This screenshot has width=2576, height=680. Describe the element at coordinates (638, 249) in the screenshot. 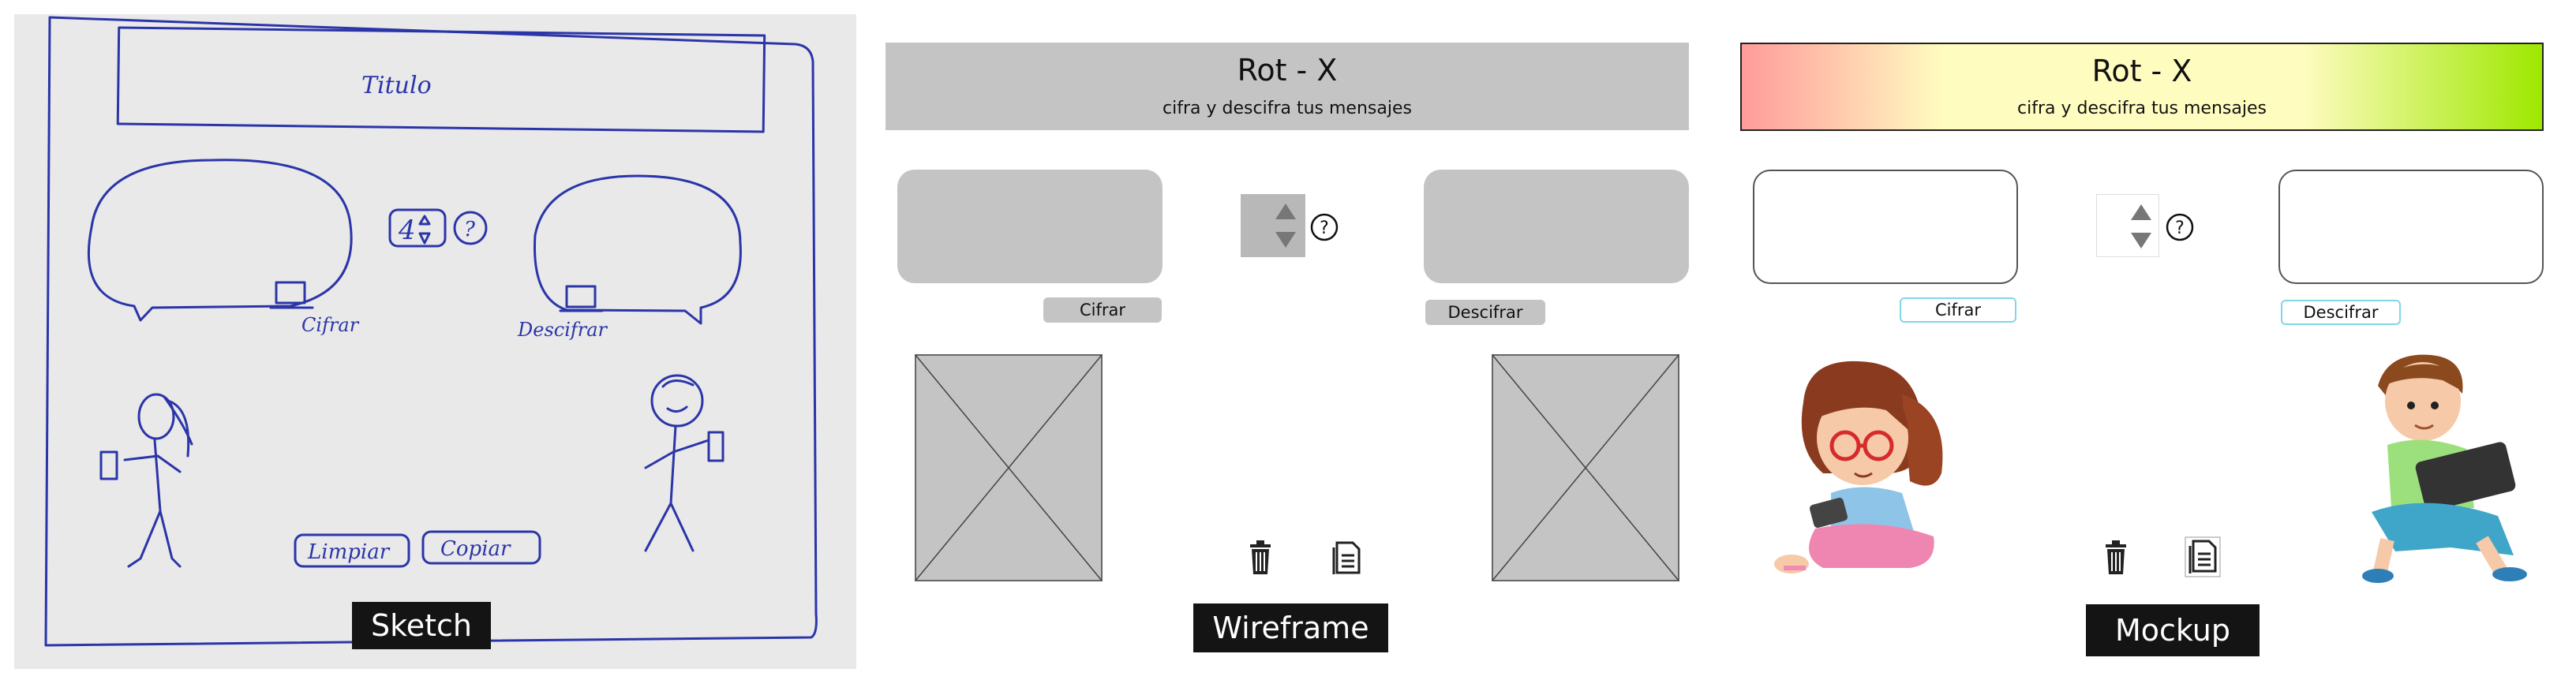

I see `sketch-right-bubble` at that location.